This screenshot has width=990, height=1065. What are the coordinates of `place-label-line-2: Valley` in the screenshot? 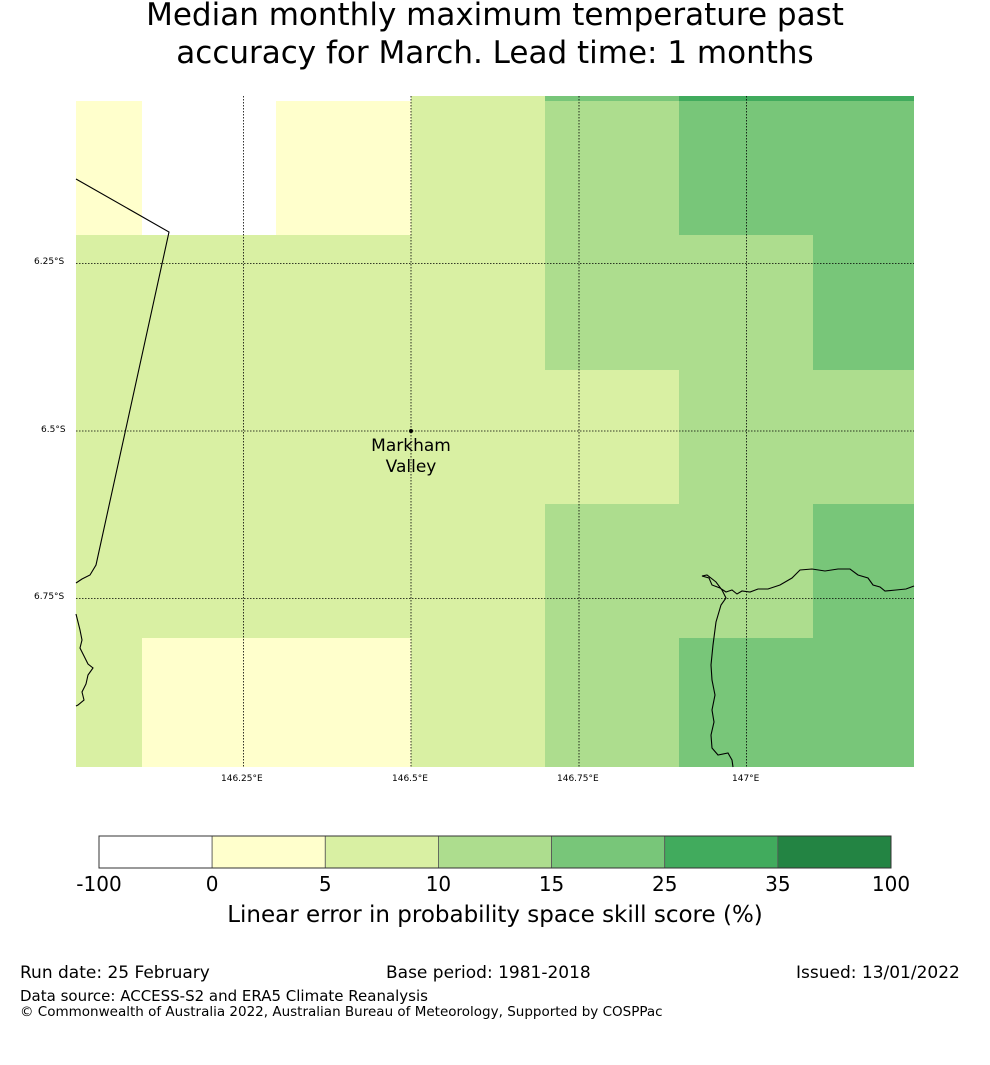 It's located at (411, 467).